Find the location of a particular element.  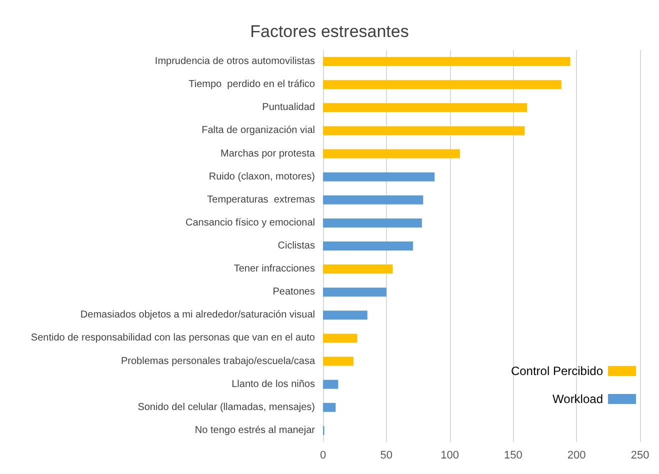

y-tick-label: Cansancio físico y emocional is located at coordinates (250, 222).